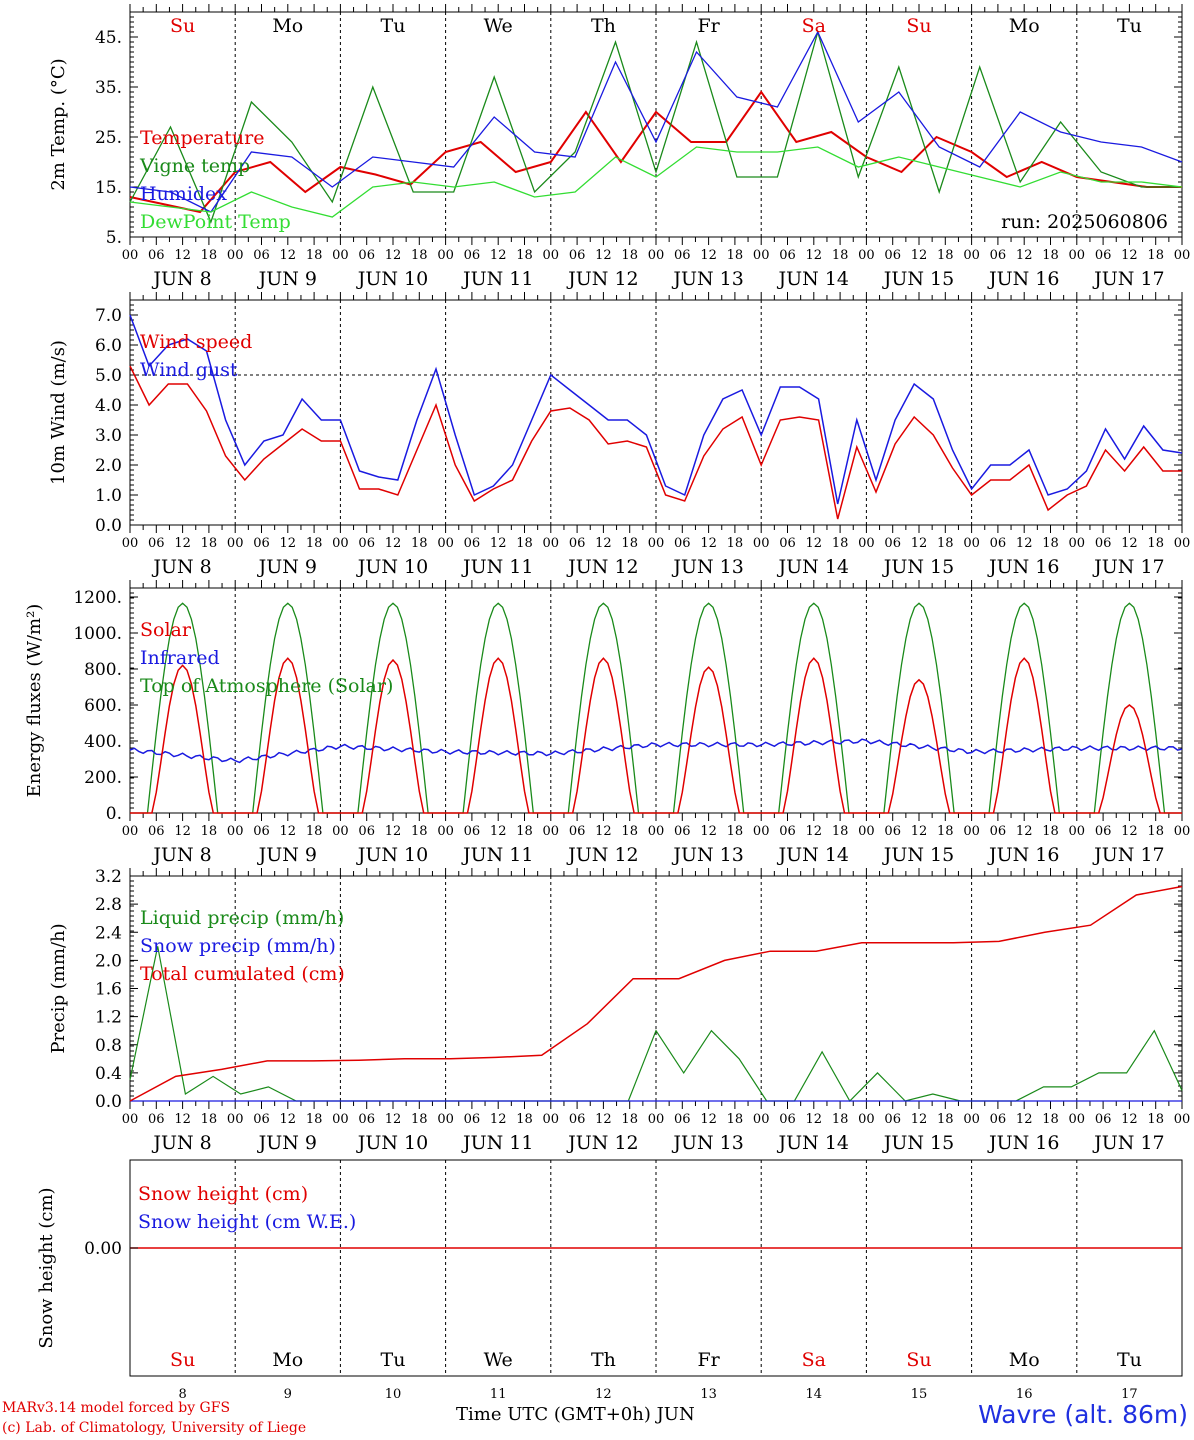  I want to click on y-tick-label: 2.4, so click(108, 933).